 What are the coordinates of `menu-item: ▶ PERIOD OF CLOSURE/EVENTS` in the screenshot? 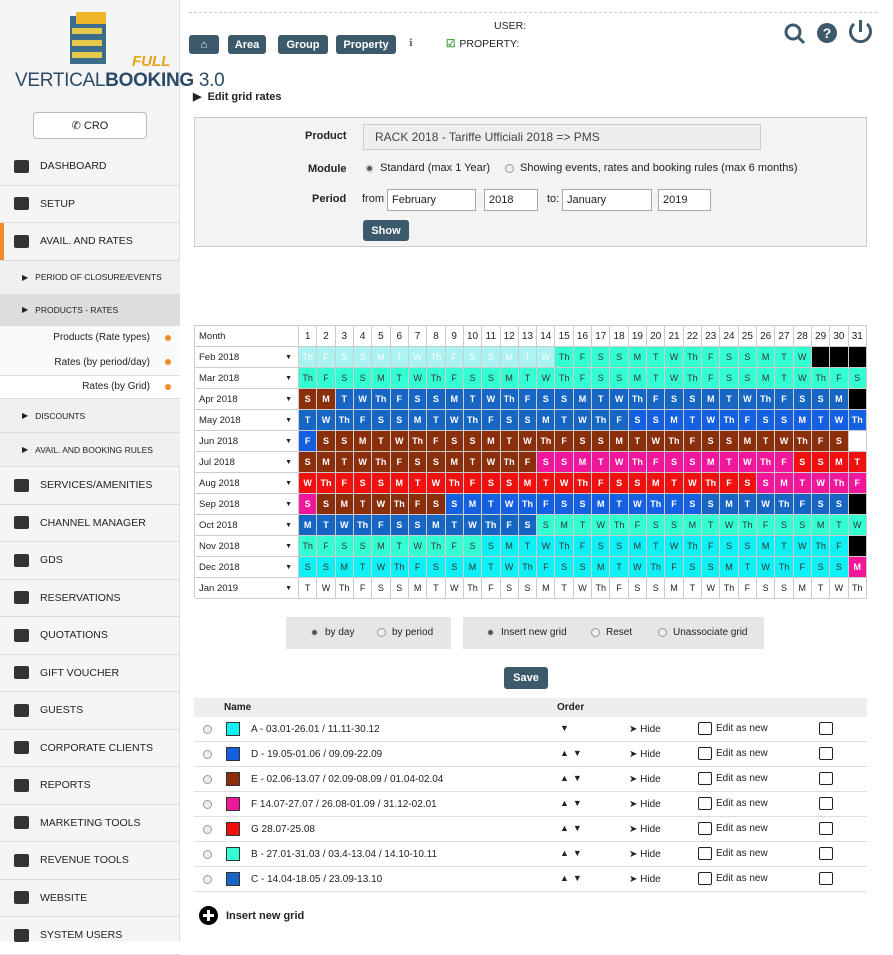 It's located at (90, 277).